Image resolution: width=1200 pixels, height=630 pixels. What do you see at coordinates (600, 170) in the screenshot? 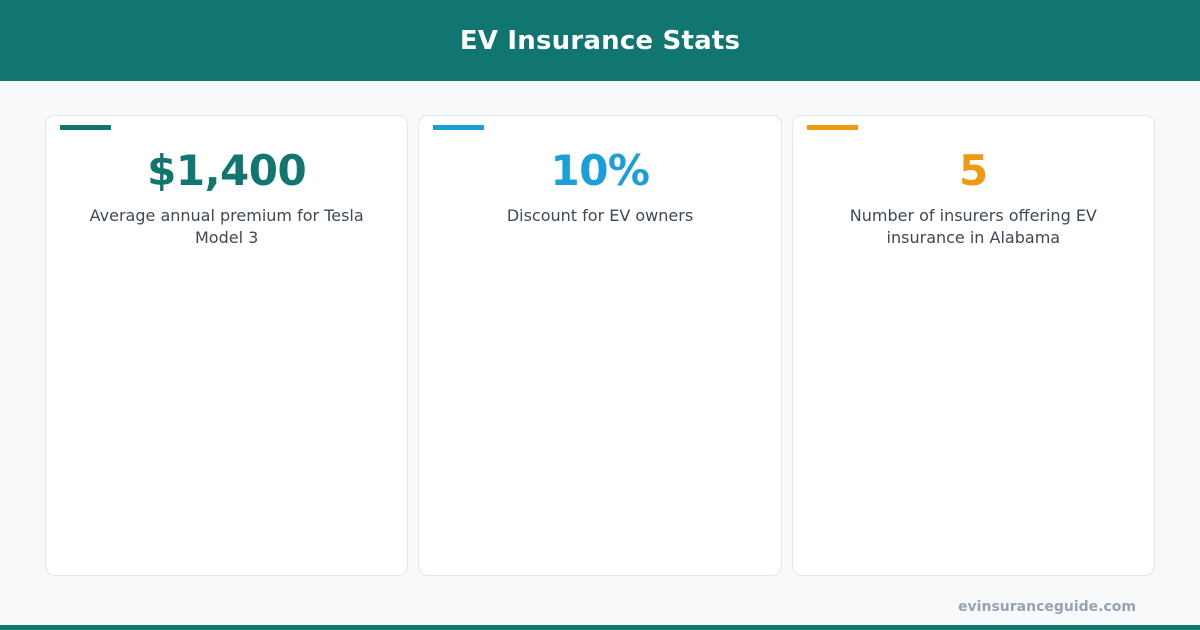
I see `stat-value: 10%` at bounding box center [600, 170].